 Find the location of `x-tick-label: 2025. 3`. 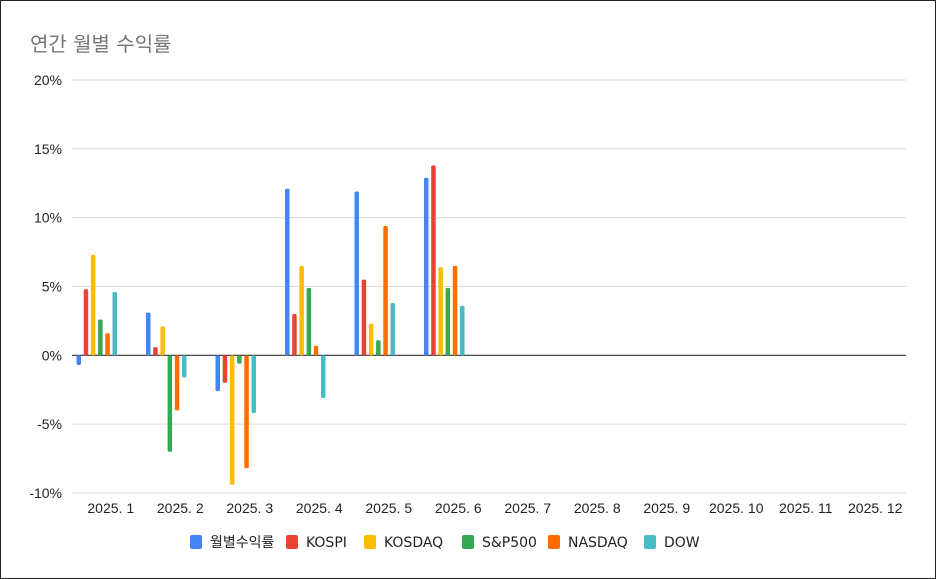

x-tick-label: 2025. 3 is located at coordinates (249, 508).